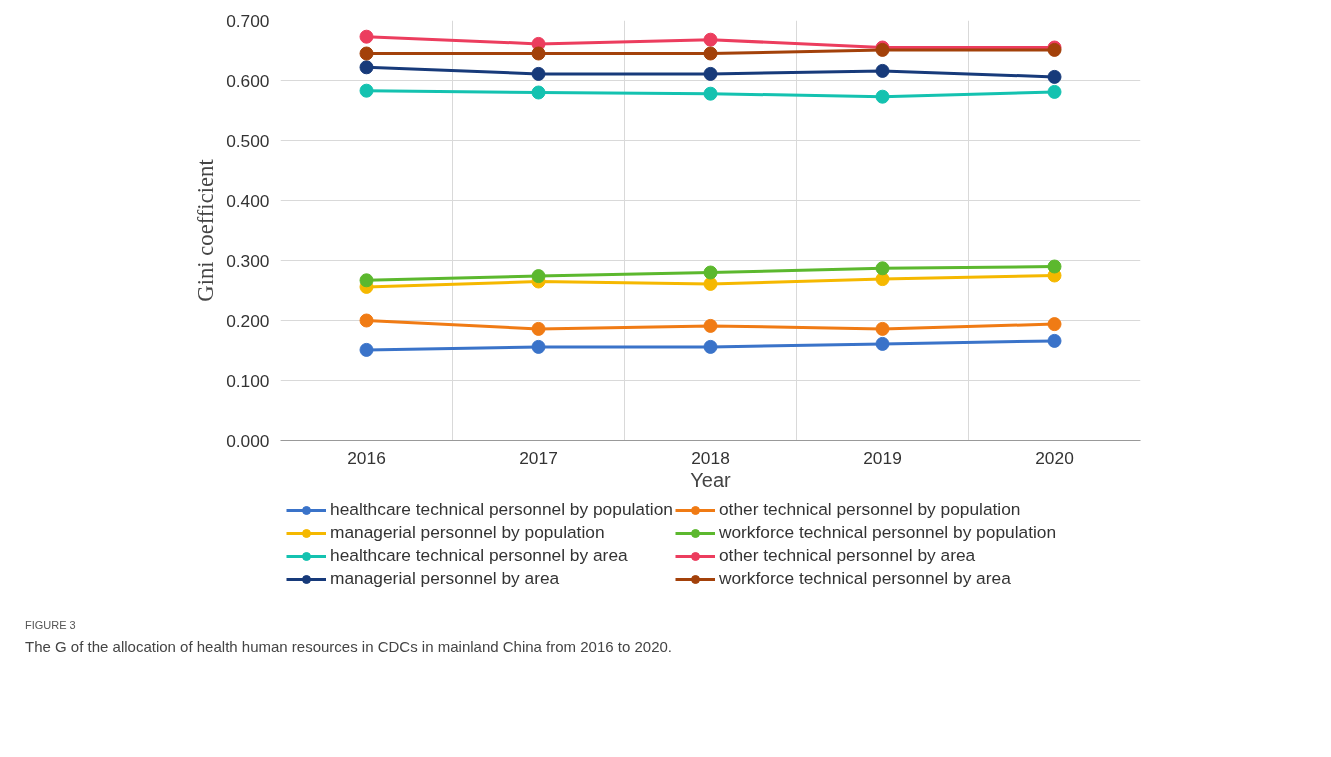 The image size is (1331, 757). Describe the element at coordinates (711, 479) in the screenshot. I see `x-axis-title: Year` at that location.